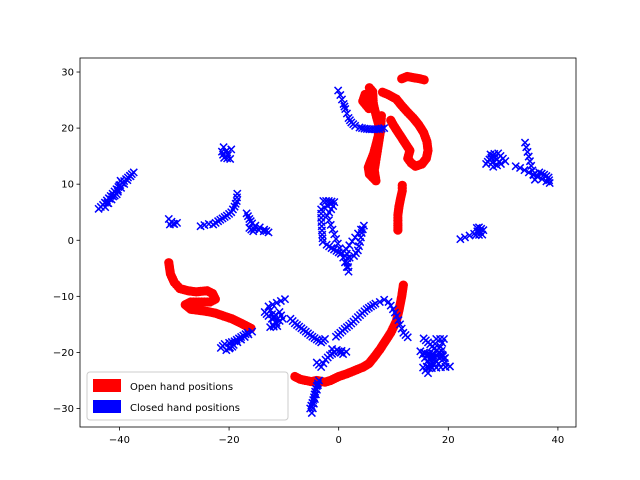 This screenshot has height=480, width=640. What do you see at coordinates (185, 408) in the screenshot?
I see `legend-label-closed: Closed hand positions` at bounding box center [185, 408].